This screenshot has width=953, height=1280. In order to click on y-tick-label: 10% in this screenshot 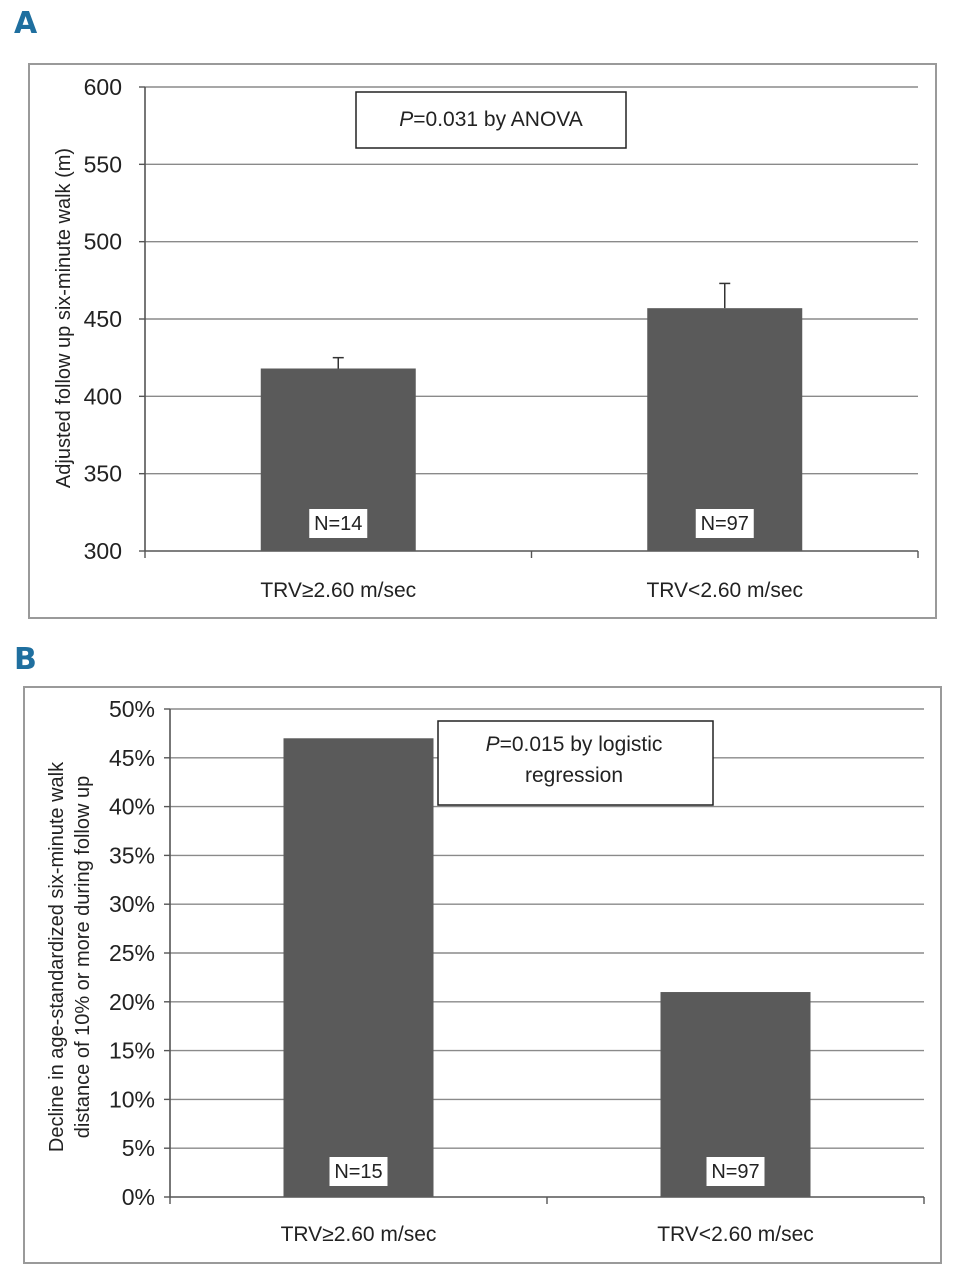, I will do `click(132, 1099)`.